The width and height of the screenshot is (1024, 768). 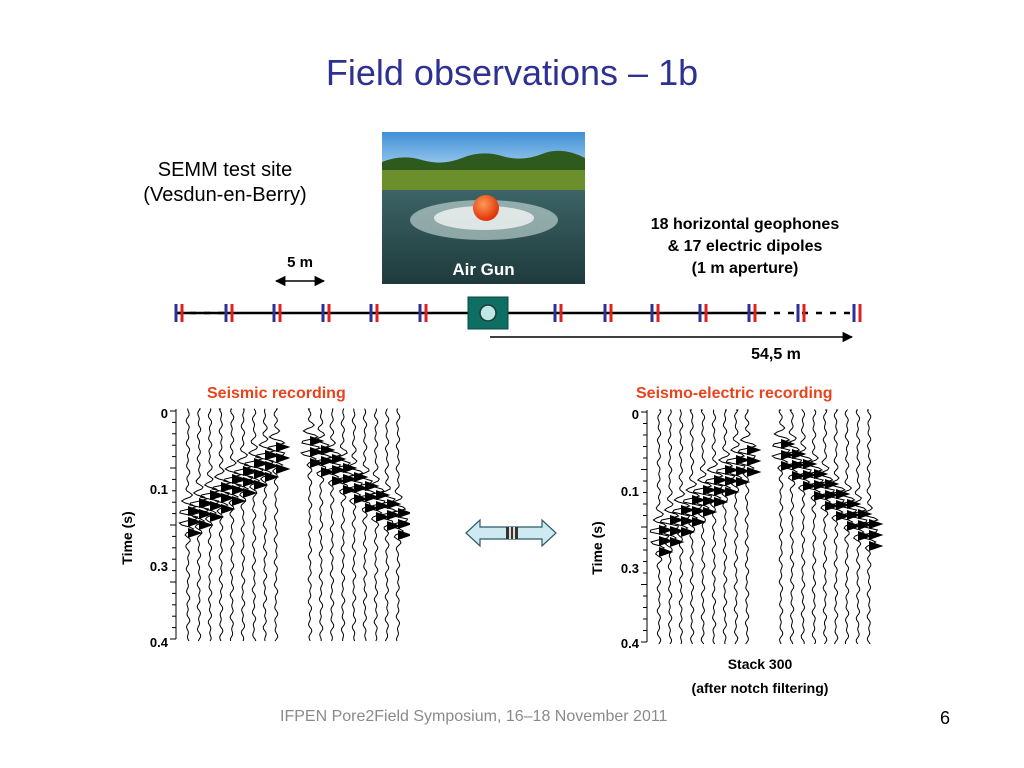 I want to click on electric-title: Seismo-electric recording, so click(x=734, y=393).